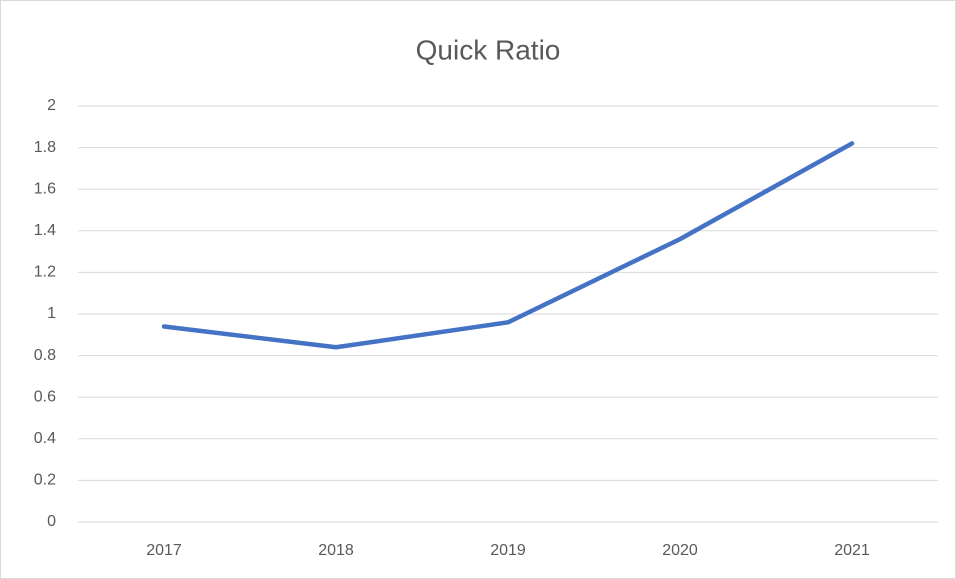 This screenshot has width=956, height=579. What do you see at coordinates (45, 396) in the screenshot?
I see `y-tick-label: 0.6` at bounding box center [45, 396].